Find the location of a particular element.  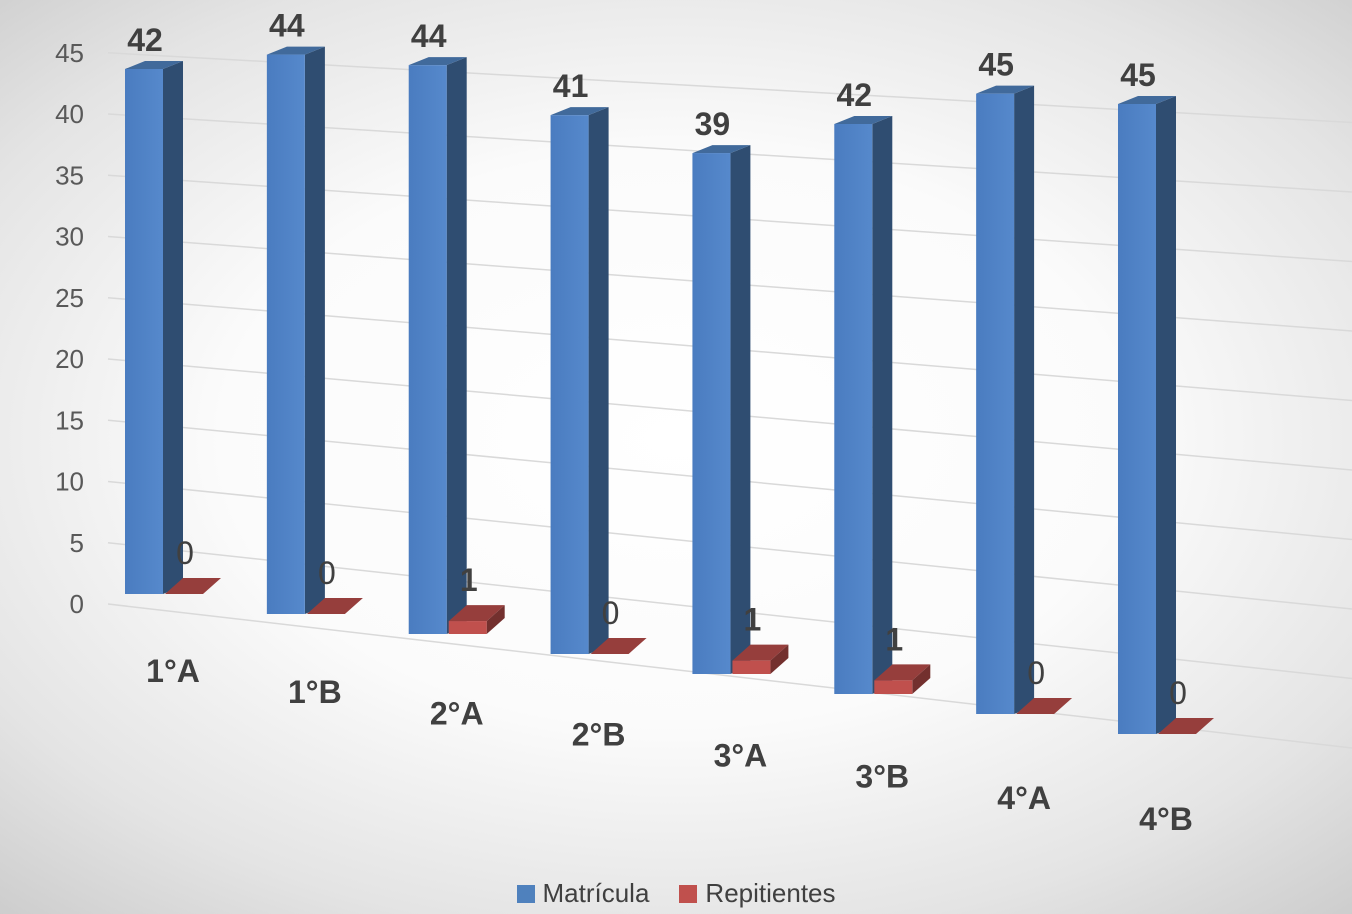

y-tick-label: 30 is located at coordinates (69, 237).